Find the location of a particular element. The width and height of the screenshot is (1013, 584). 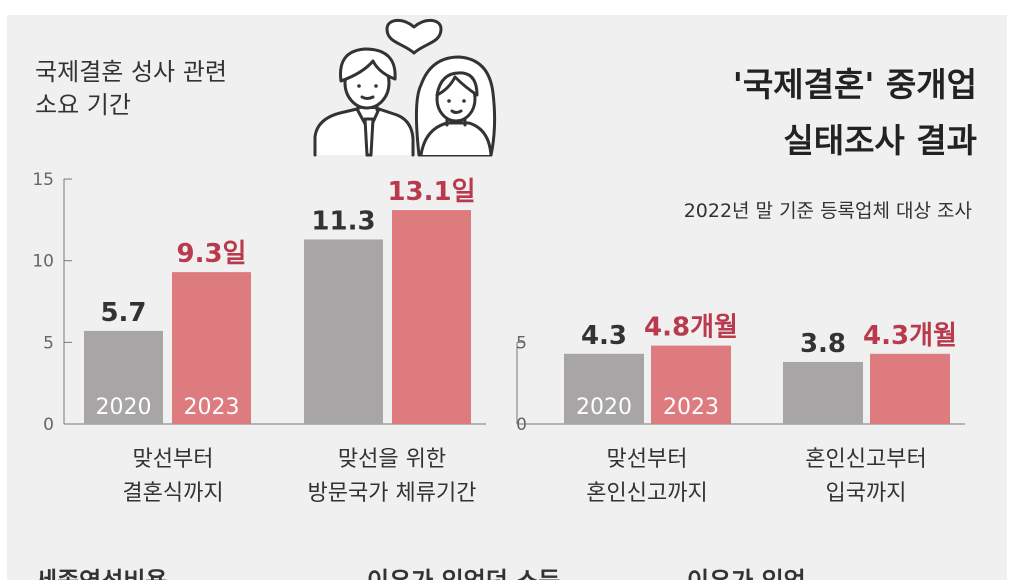

data-label: 4.3 is located at coordinates (604, 336).